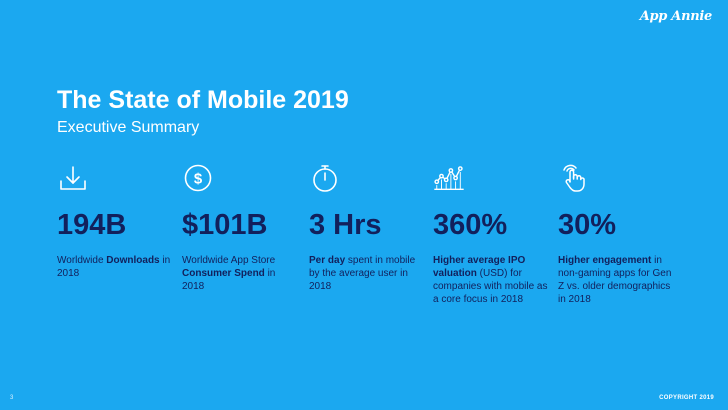 The image size is (728, 410). Describe the element at coordinates (325, 178) in the screenshot. I see `stopwatch-icon` at that location.